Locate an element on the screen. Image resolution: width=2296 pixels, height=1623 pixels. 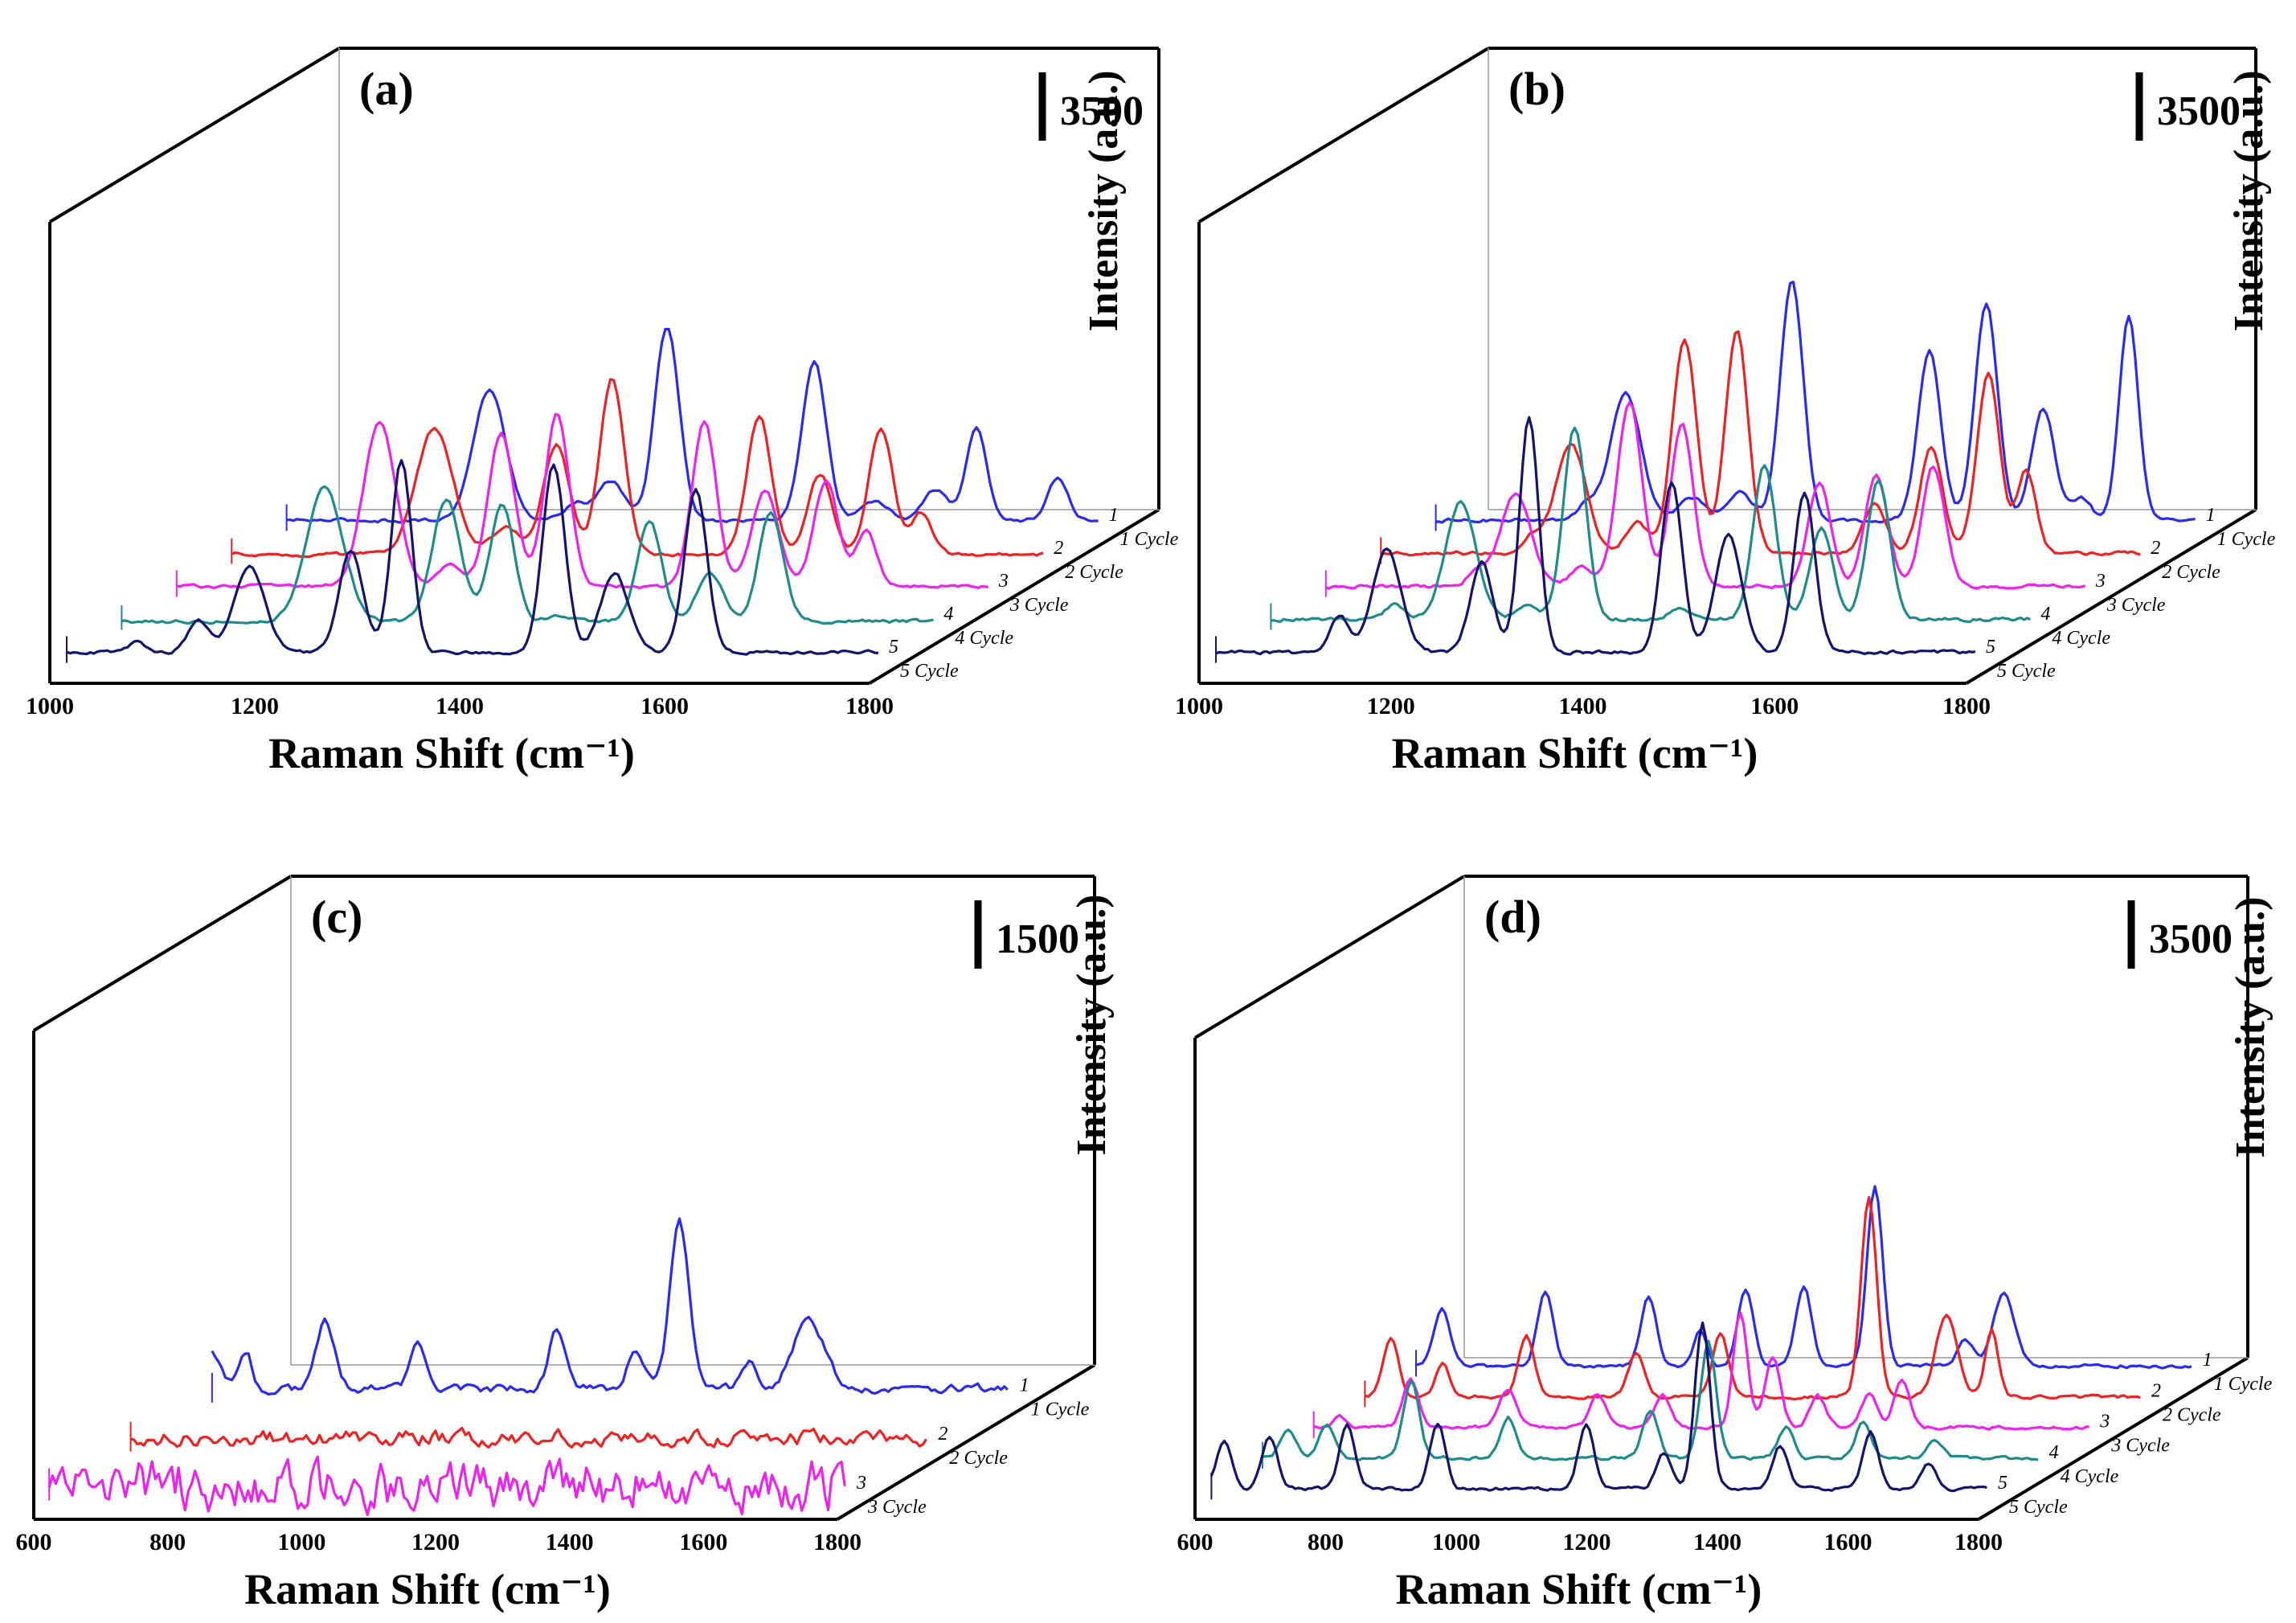
scale-bar-label: 1500 is located at coordinates (1037, 939).